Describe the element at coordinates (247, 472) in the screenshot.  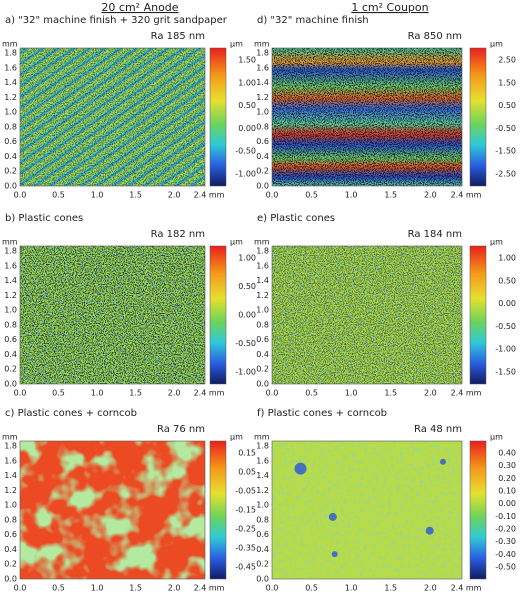
I see `colorbar-tick-label: 0.05` at that location.